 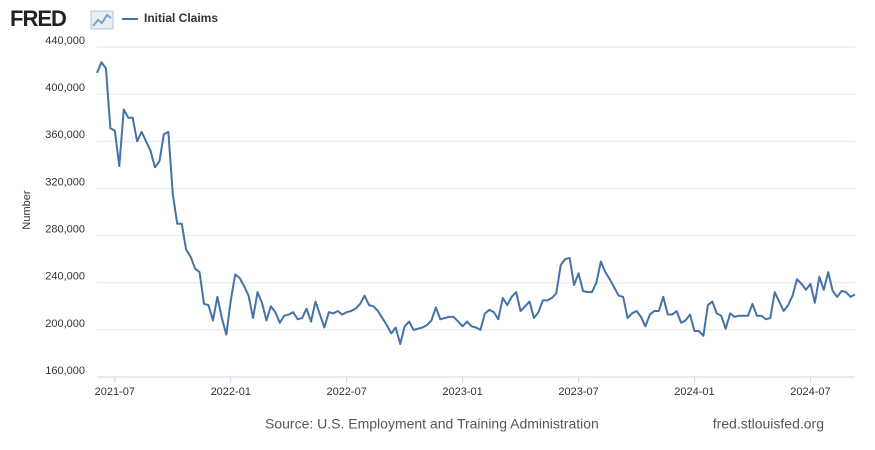 I want to click on y-tick-label: 280,000, so click(x=65, y=229).